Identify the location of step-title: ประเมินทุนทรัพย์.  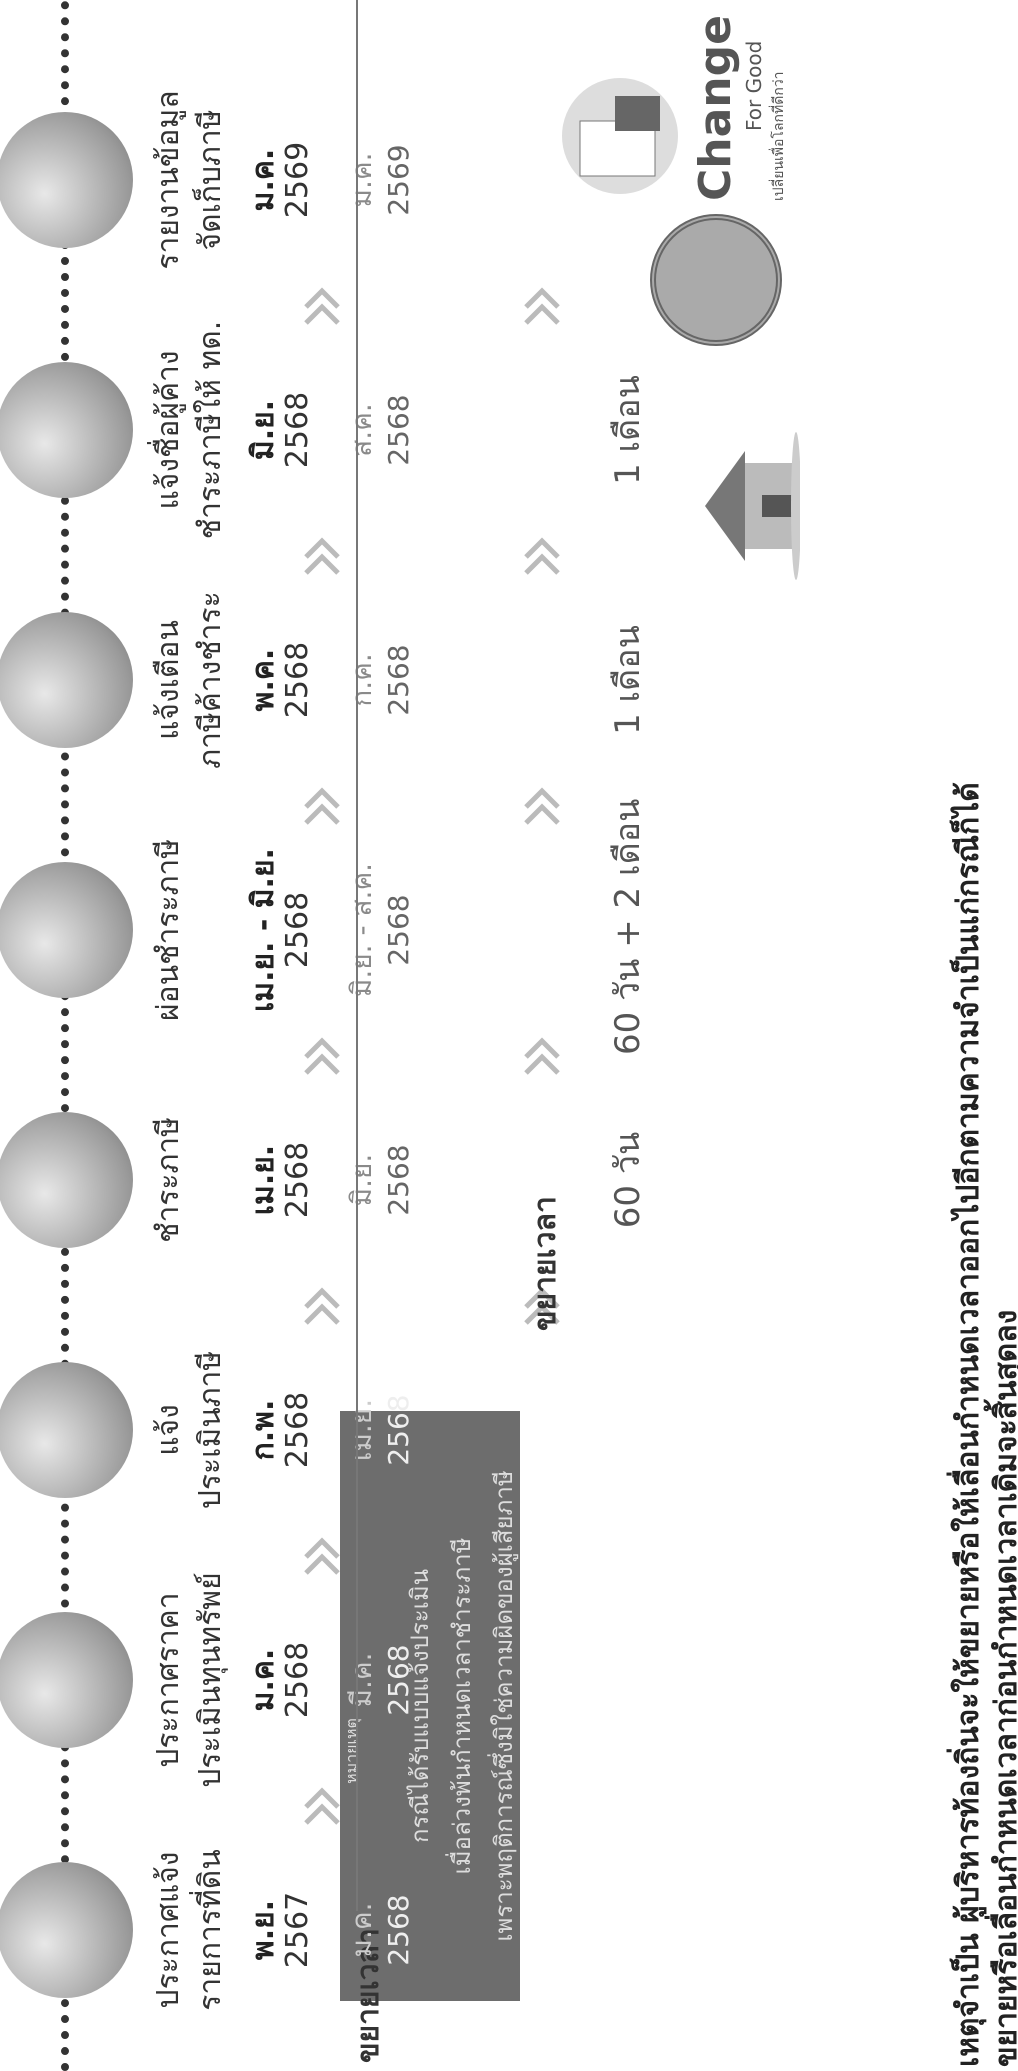
(210, 1680).